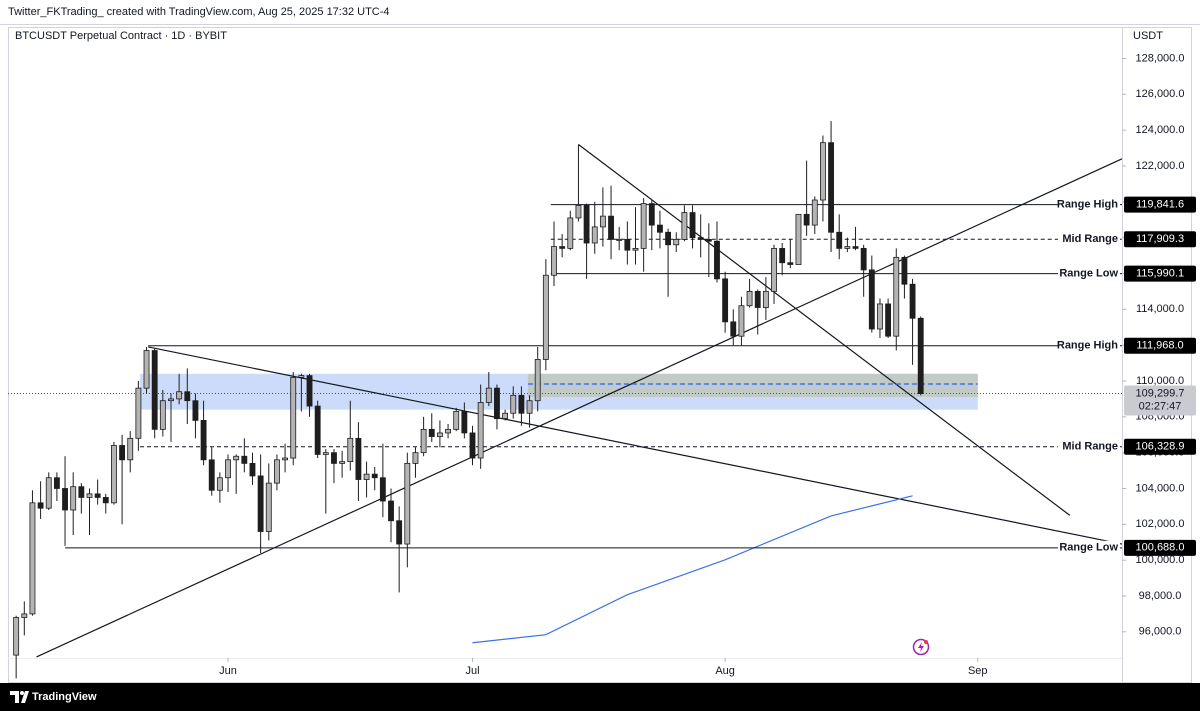 This screenshot has width=1200, height=711. What do you see at coordinates (1160, 488) in the screenshot?
I see `y-tick-label: 104,000.0` at bounding box center [1160, 488].